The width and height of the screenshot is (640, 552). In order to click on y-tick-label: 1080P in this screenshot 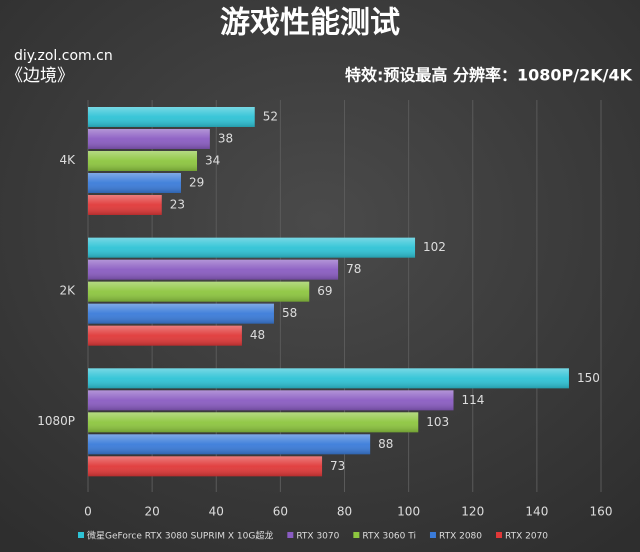, I will do `click(56, 421)`.